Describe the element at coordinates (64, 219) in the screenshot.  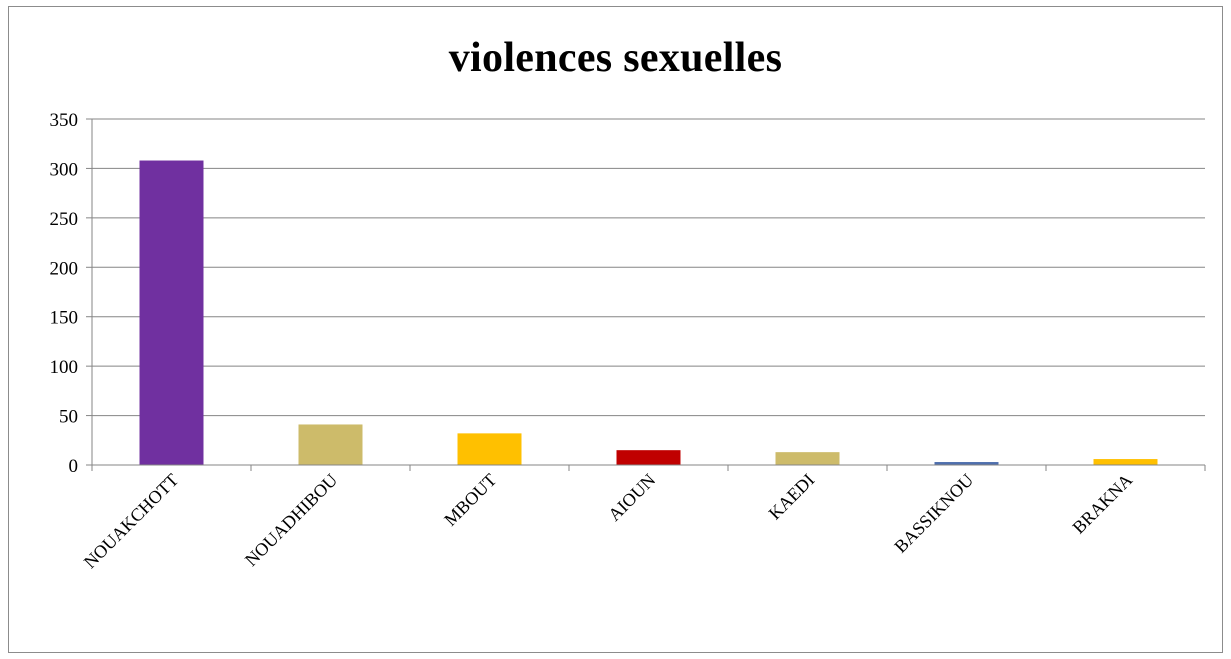
I see `y-tick-label: 250` at that location.